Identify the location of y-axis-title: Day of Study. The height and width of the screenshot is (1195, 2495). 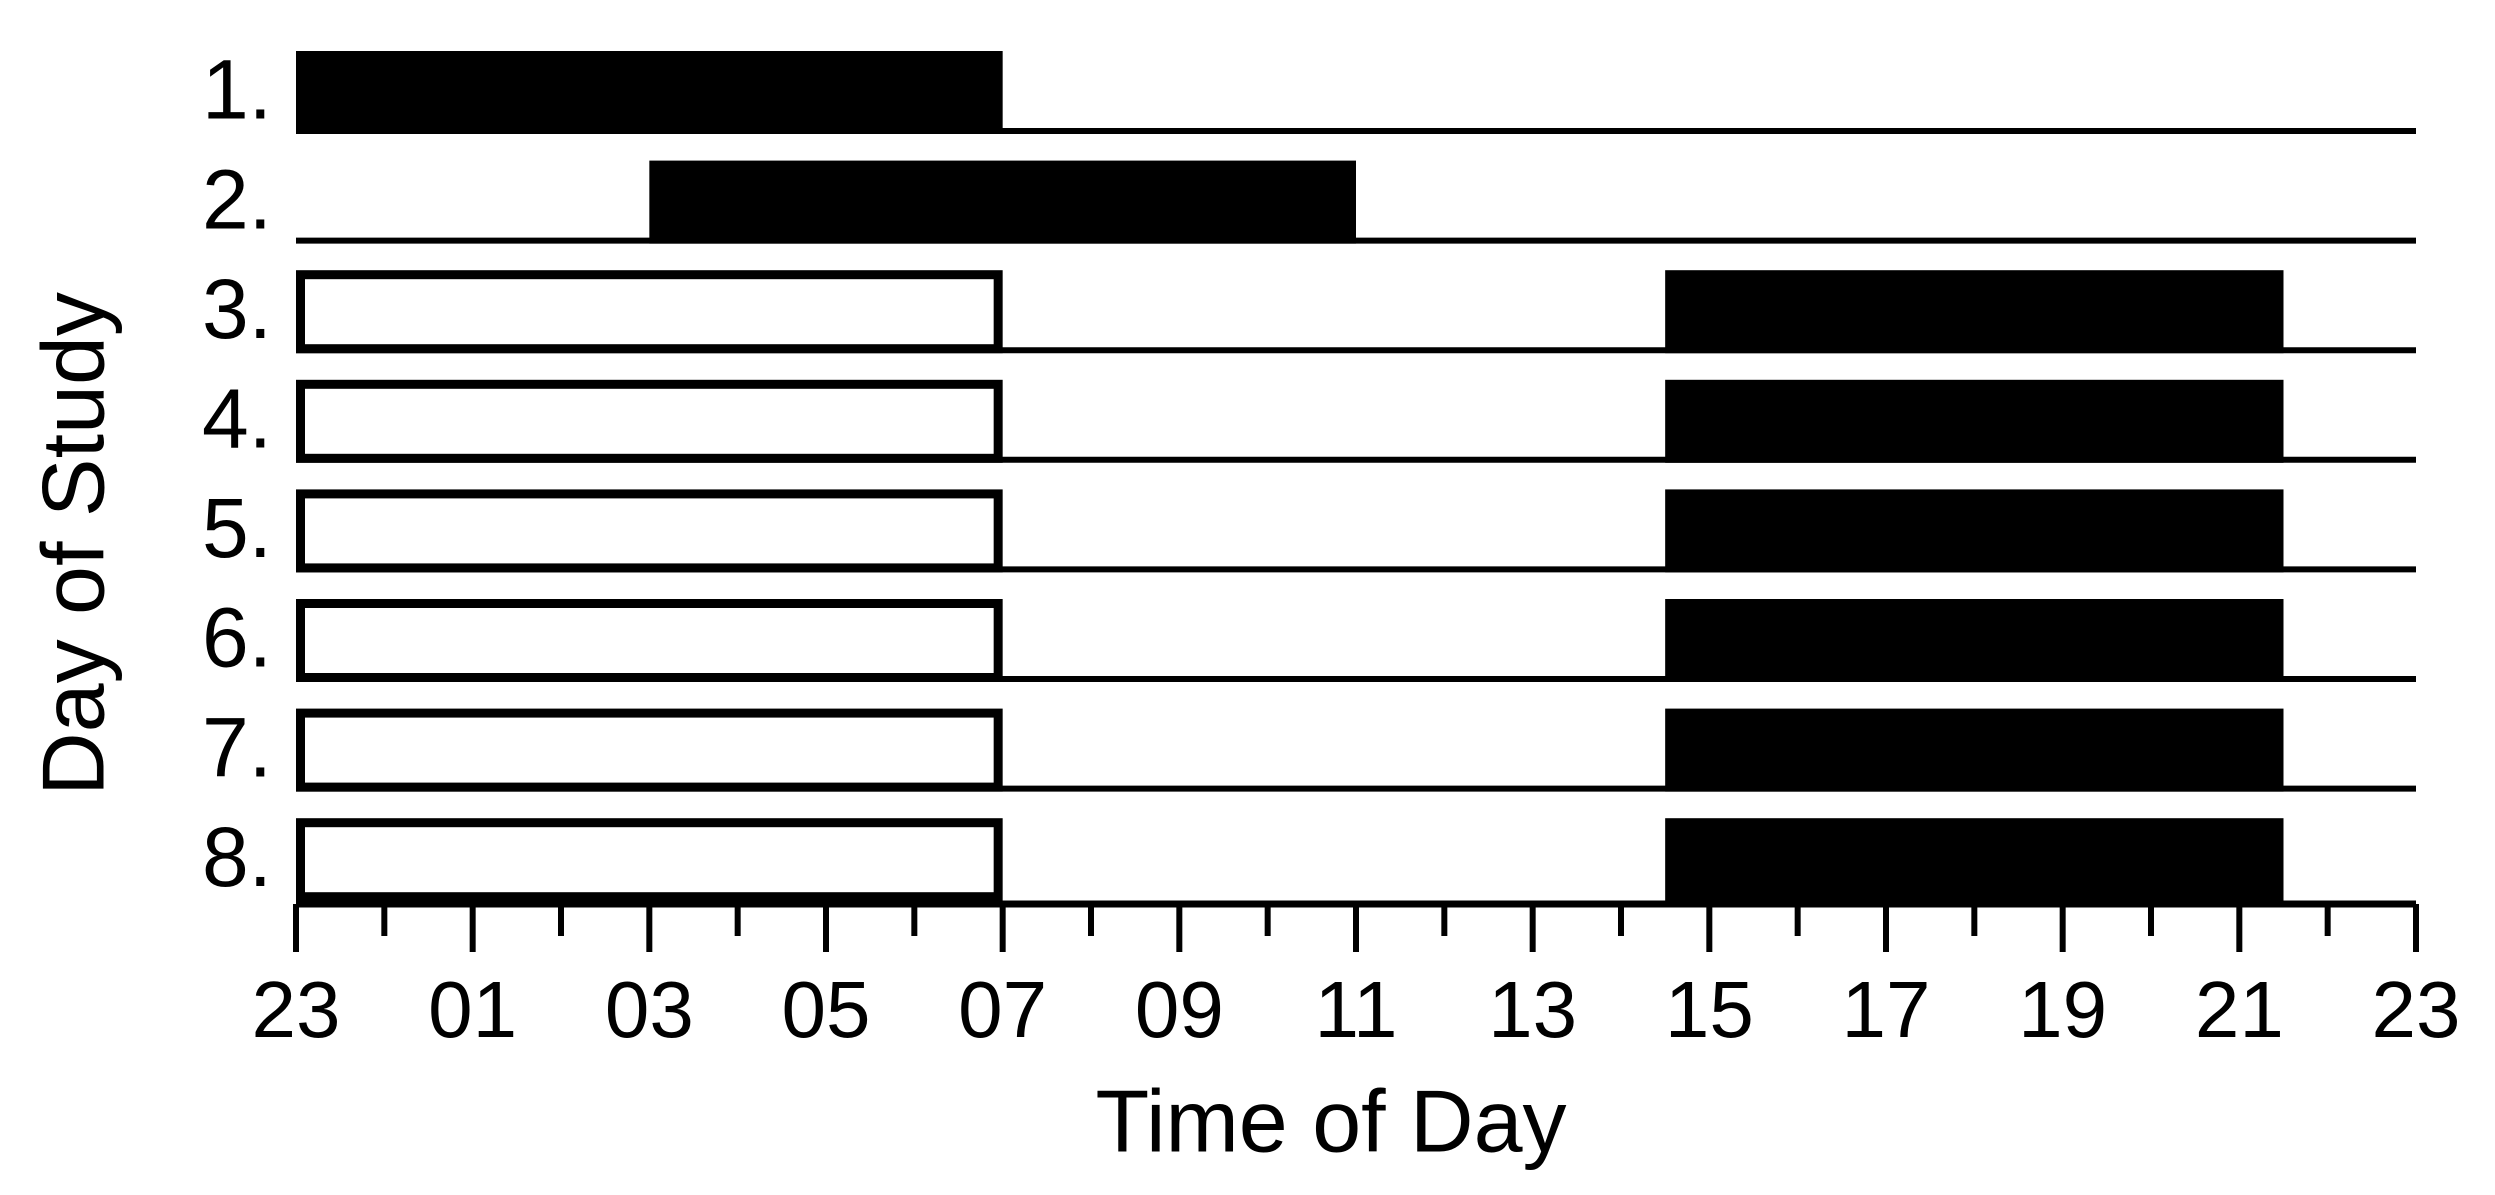
(72, 544).